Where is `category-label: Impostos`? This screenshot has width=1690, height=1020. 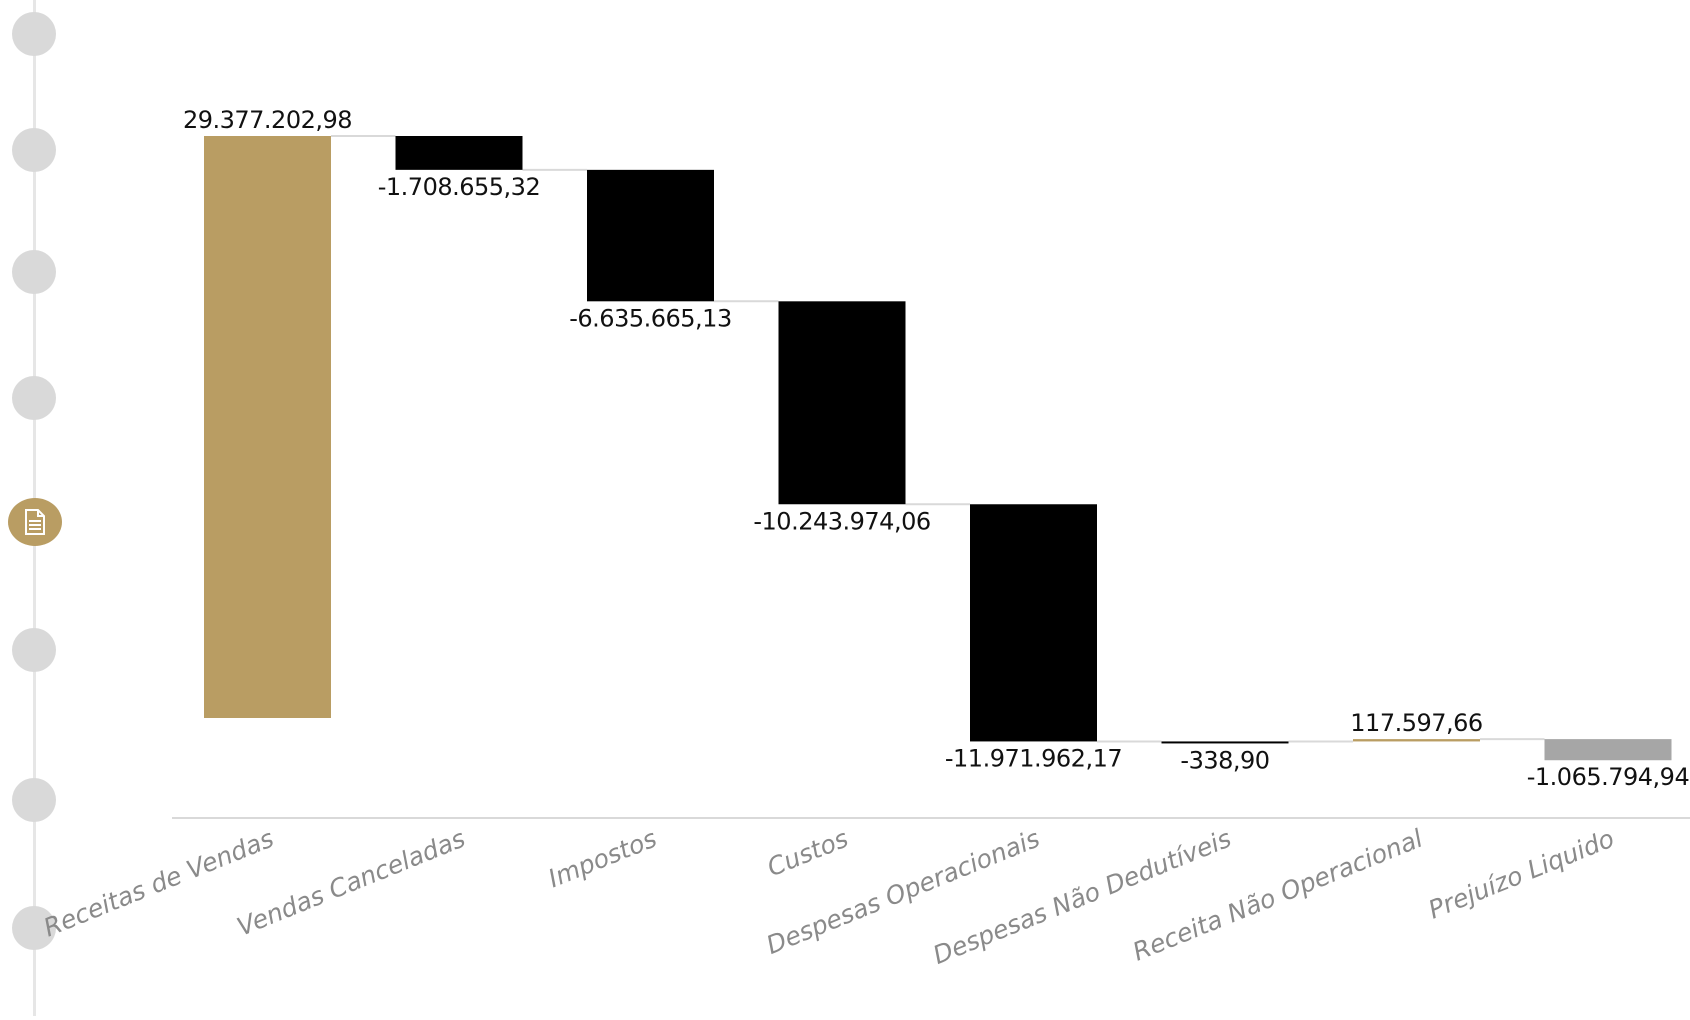
category-label: Impostos is located at coordinates (602, 859).